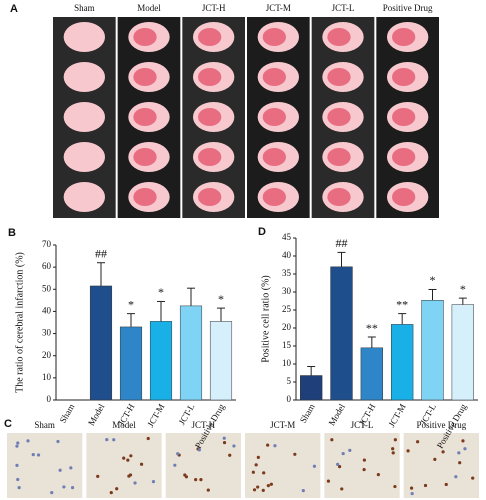 The image size is (486, 500). Describe the element at coordinates (289, 399) in the screenshot. I see `y-tick-label: 0` at that location.